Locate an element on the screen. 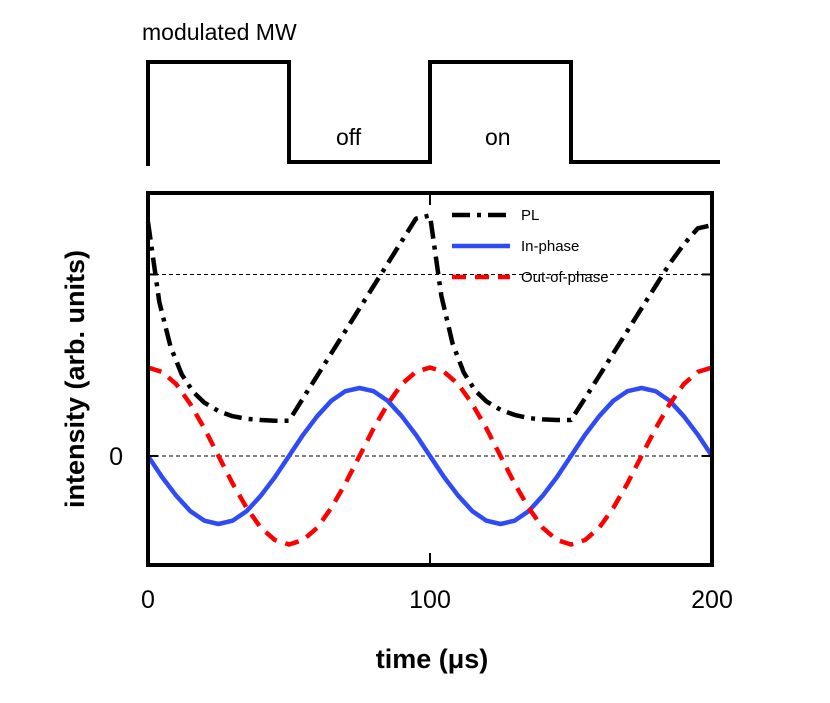 This screenshot has width=830, height=703. modulation-off-label: off is located at coordinates (349, 137).